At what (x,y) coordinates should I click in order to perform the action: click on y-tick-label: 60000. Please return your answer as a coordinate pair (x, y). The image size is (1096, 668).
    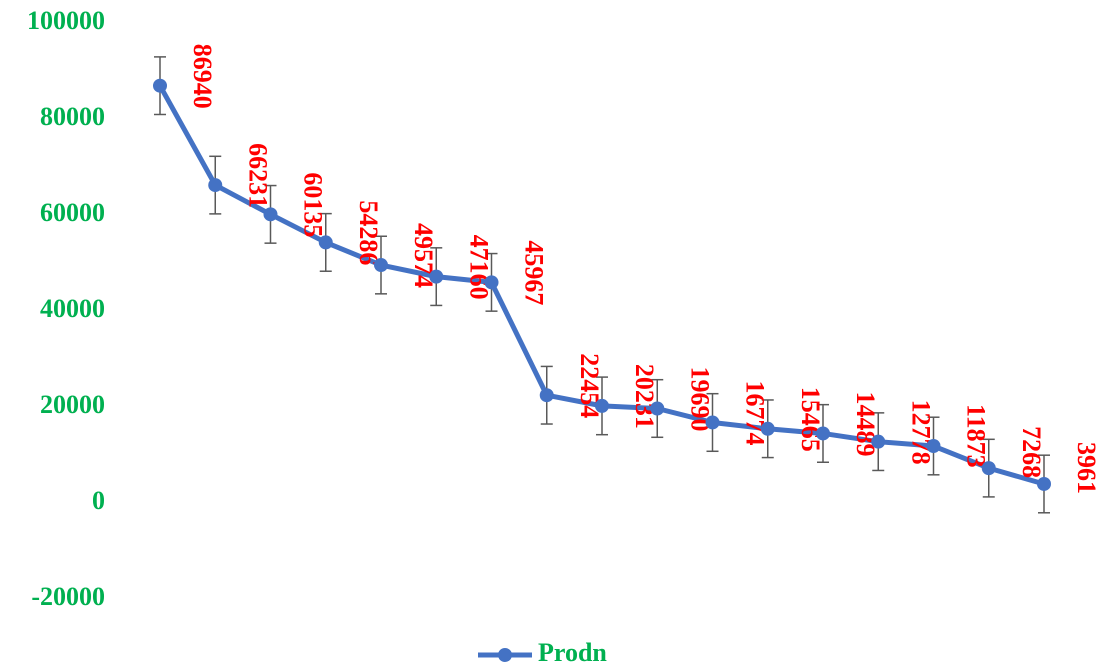
    Looking at the image, I should click on (72, 212).